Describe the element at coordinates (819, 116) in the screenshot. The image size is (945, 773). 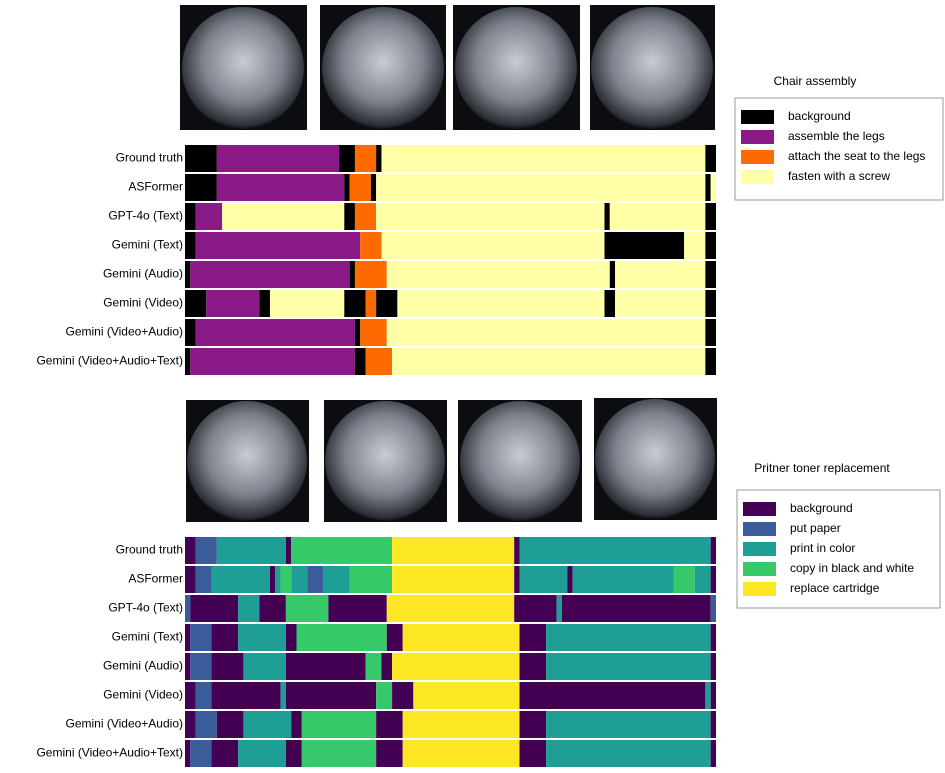
I see `legend-label: background` at that location.